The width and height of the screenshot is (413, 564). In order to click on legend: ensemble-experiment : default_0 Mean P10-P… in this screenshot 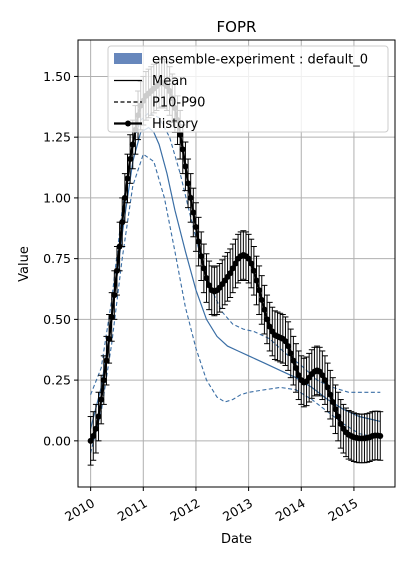, I will do `click(248, 89)`.